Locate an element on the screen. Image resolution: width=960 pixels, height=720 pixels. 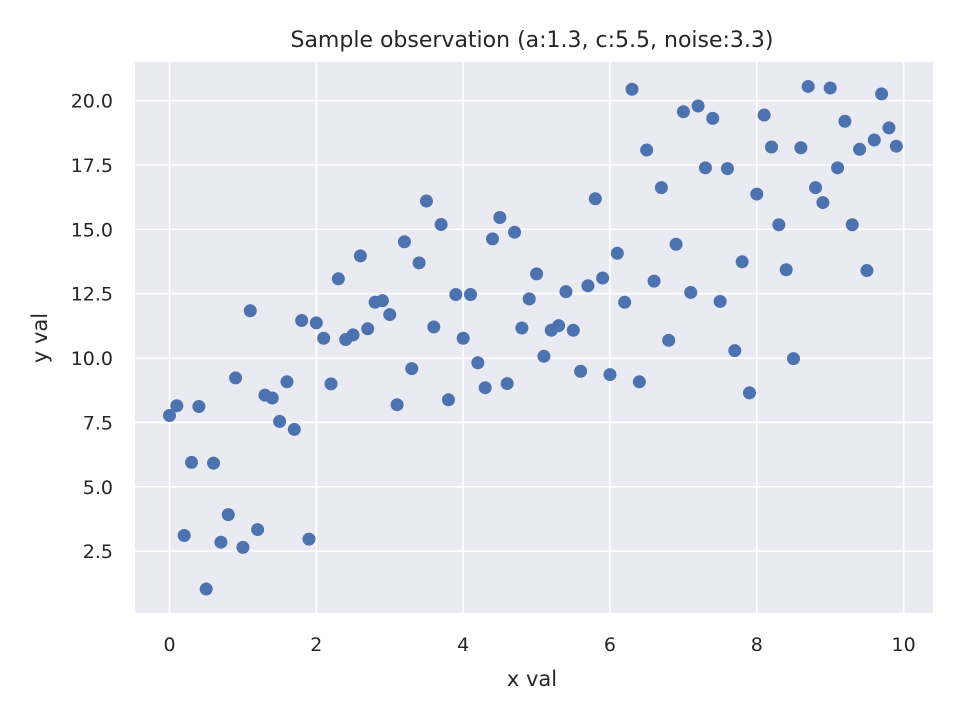
y-tick-label: 15.0 is located at coordinates (92, 230).